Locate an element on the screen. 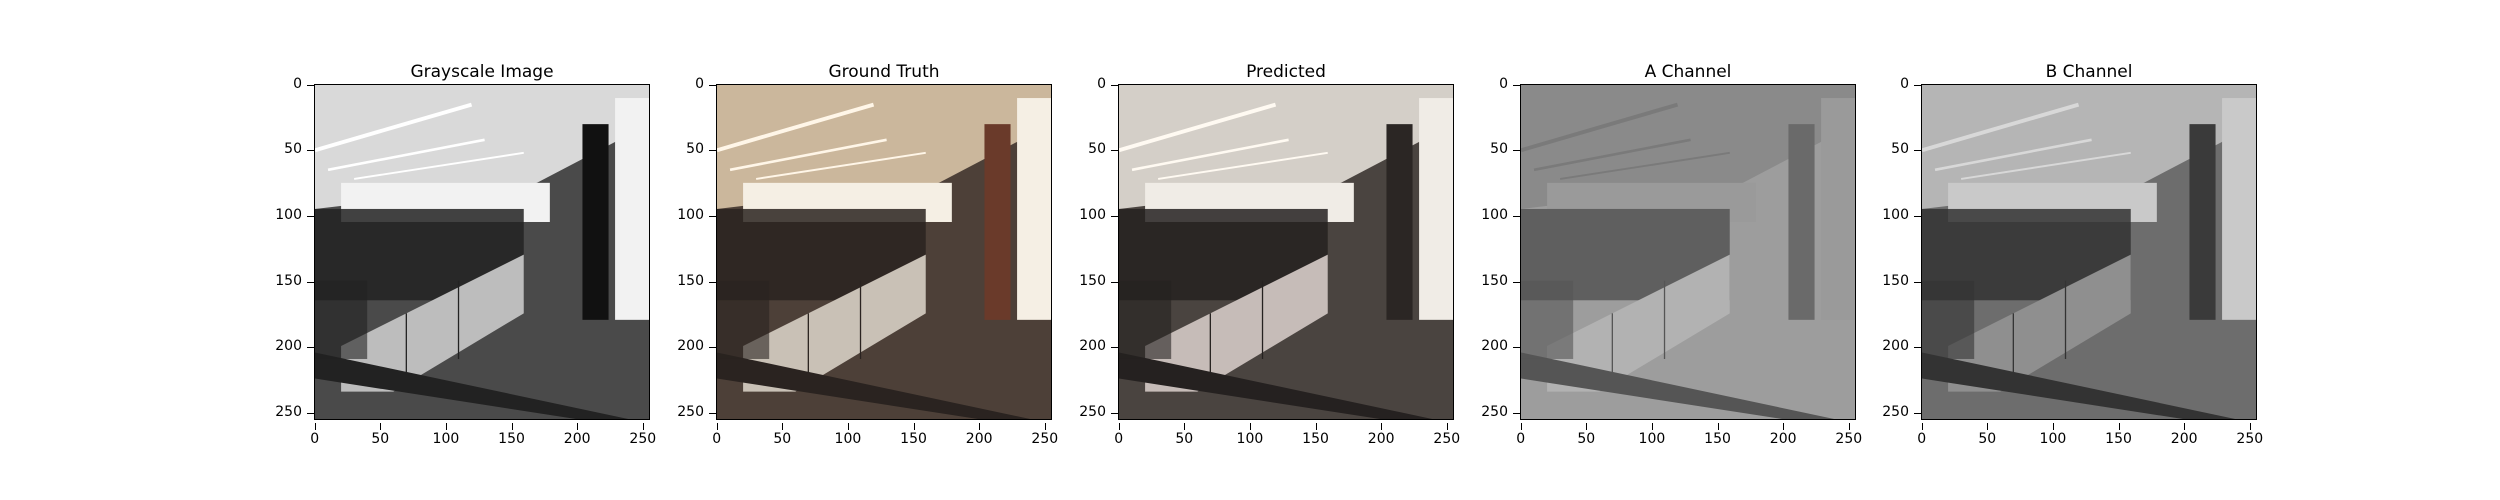  panel-title: B Channel is located at coordinates (2089, 72).